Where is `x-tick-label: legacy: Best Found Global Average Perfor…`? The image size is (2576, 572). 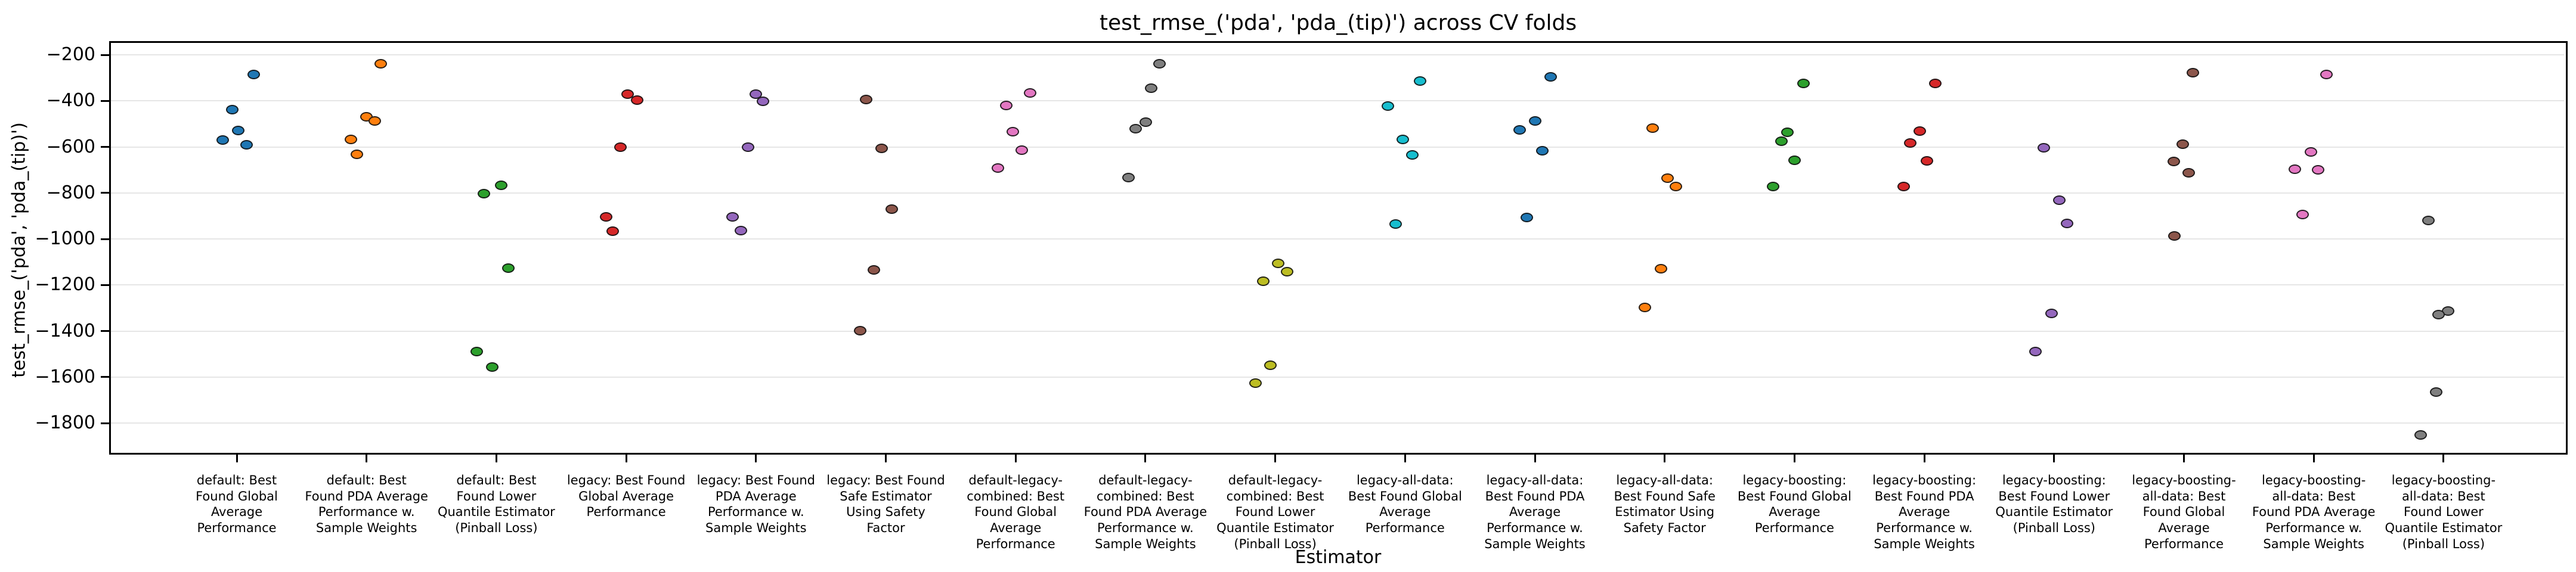 x-tick-label: legacy: Best Found Global Average Perfor… is located at coordinates (626, 496).